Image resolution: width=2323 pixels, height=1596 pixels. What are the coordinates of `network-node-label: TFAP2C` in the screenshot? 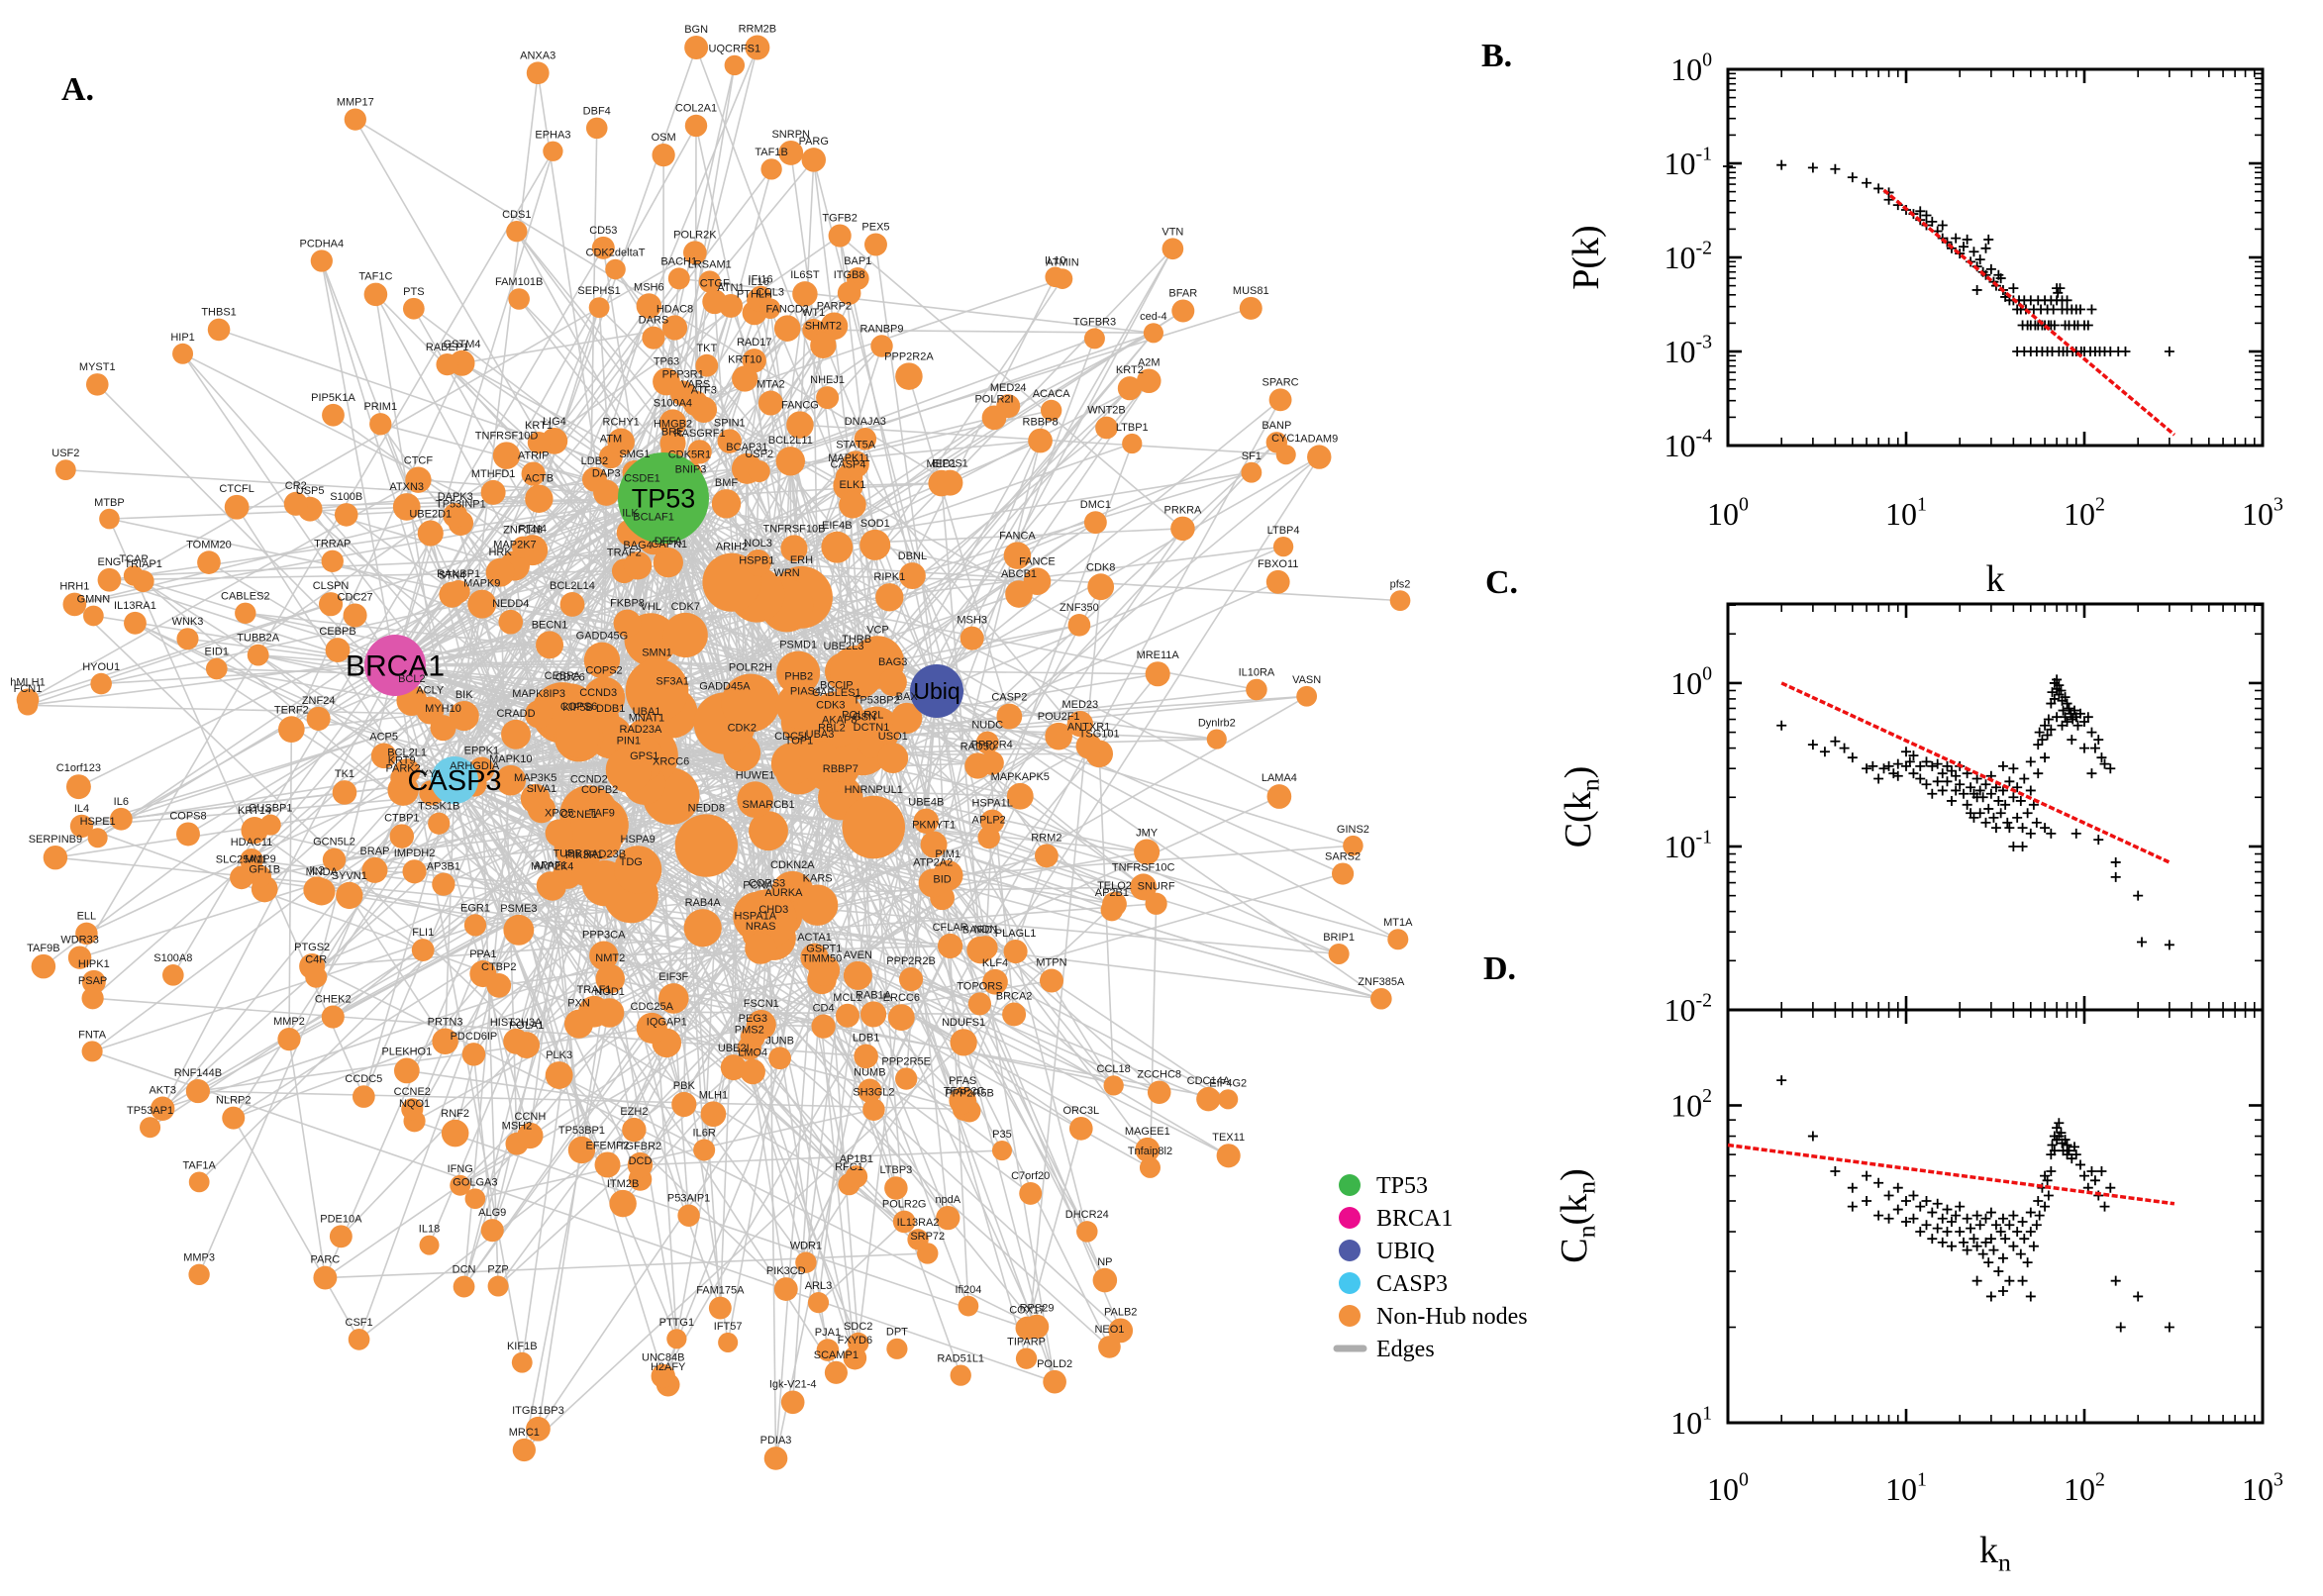 It's located at (964, 1092).